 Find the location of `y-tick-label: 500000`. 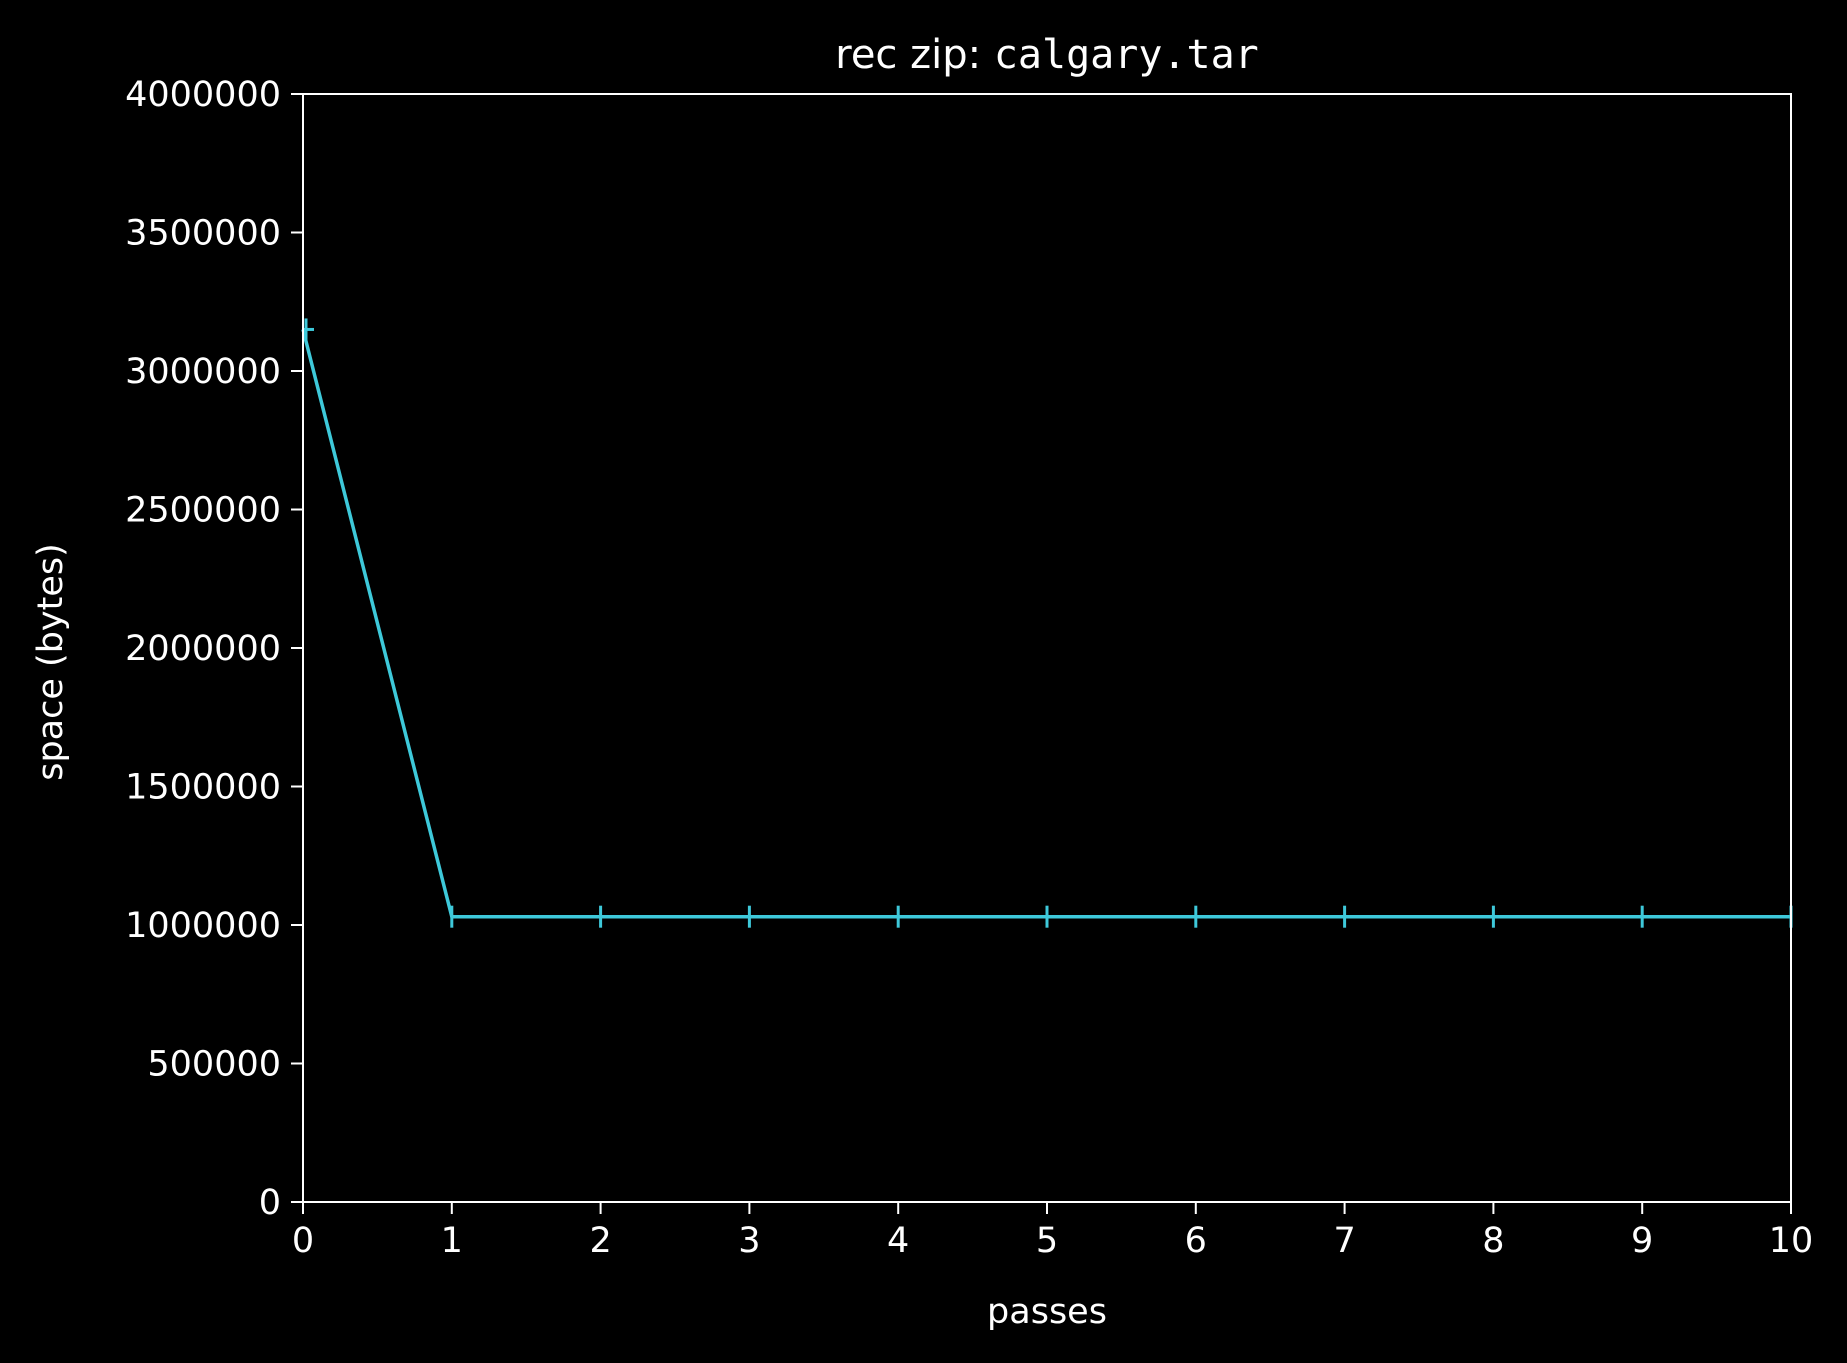

y-tick-label: 500000 is located at coordinates (214, 1065).